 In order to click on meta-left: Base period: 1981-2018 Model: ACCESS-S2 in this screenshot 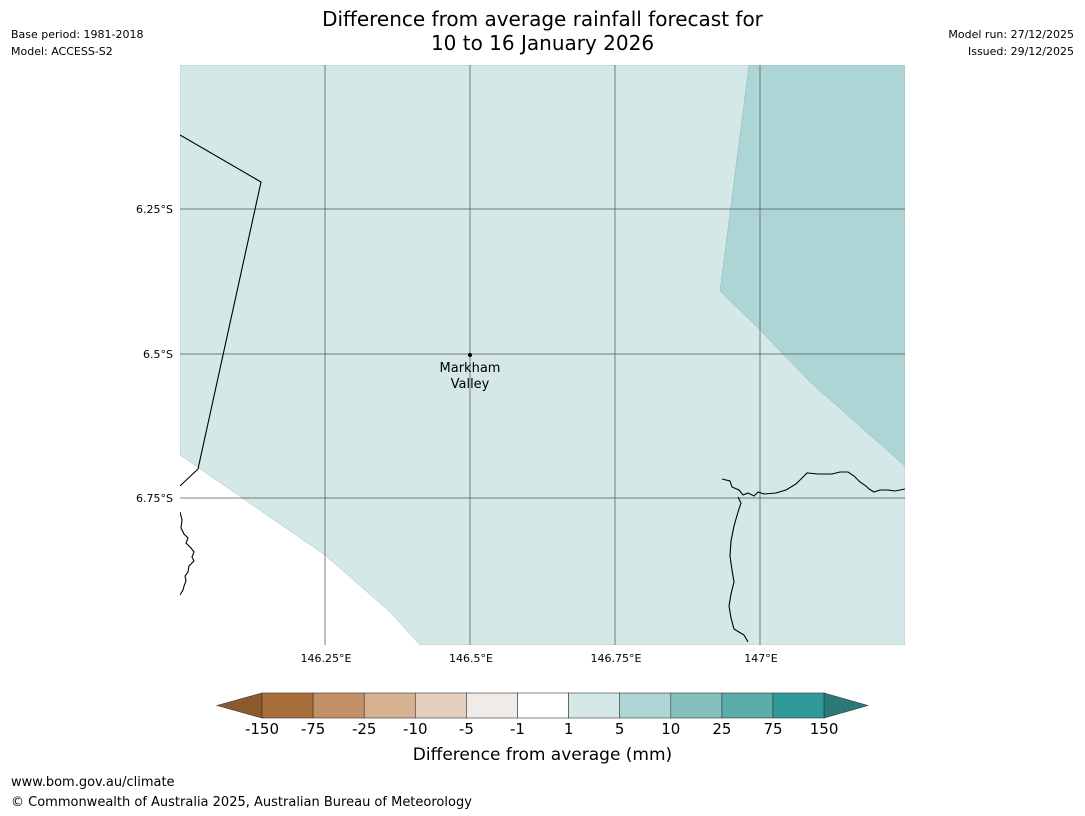, I will do `click(77, 43)`.